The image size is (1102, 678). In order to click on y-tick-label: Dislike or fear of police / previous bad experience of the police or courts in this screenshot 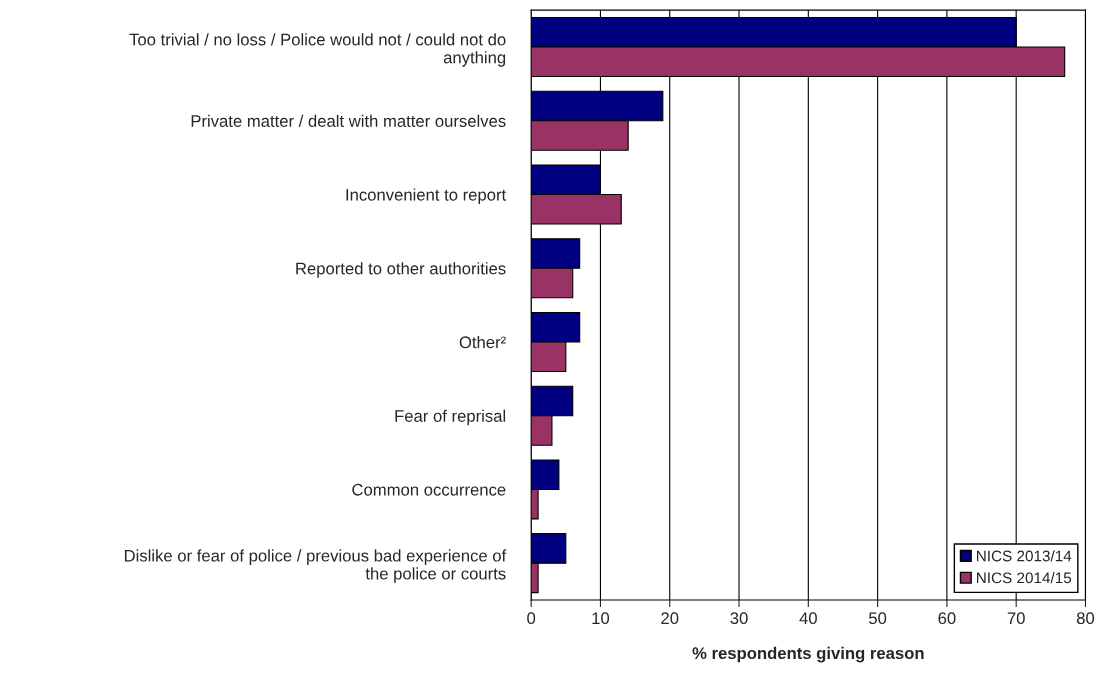, I will do `click(315, 566)`.